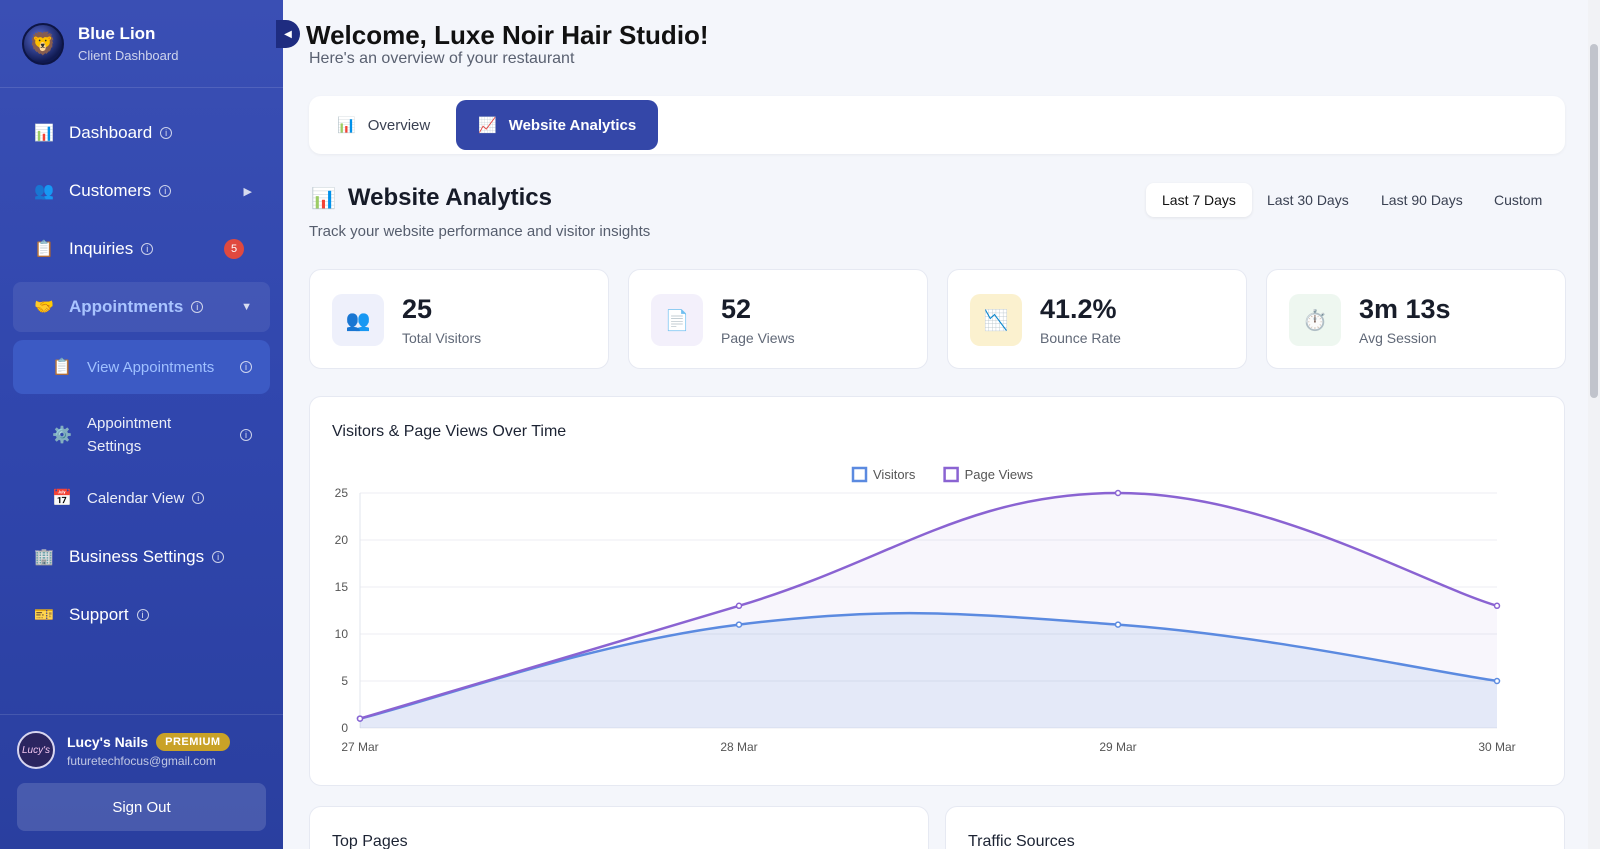  Describe the element at coordinates (193, 741) in the screenshot. I see `premium-badge: PREMIUM` at that location.